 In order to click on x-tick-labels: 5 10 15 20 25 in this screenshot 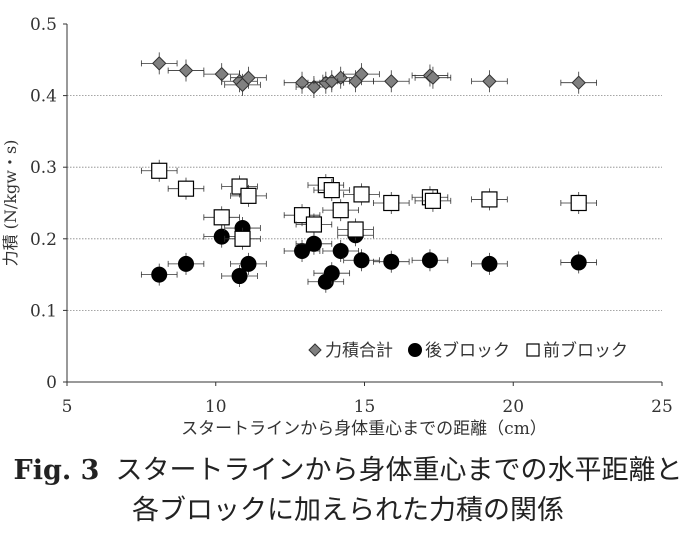, I will do `click(367, 399)`.